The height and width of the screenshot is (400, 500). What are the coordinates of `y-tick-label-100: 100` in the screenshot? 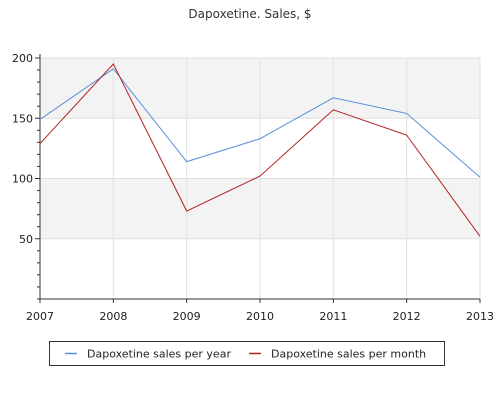 It's located at (22, 179).